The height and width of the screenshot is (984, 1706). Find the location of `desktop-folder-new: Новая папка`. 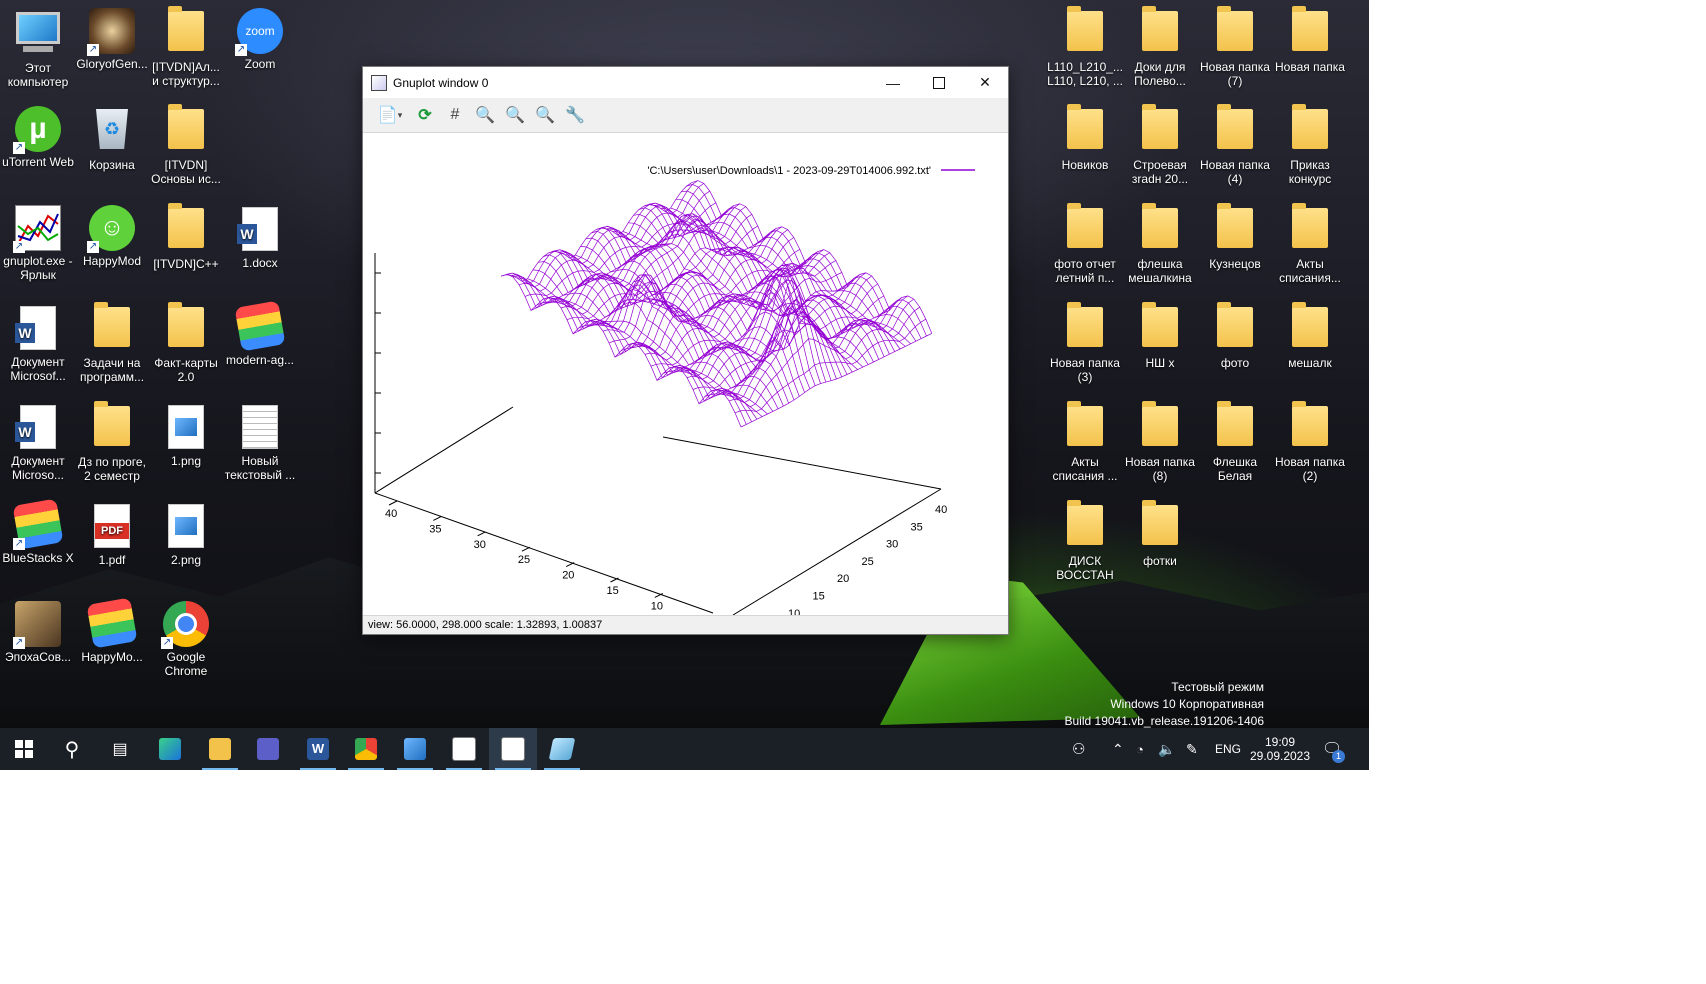

desktop-folder-new: Новая папка is located at coordinates (1310, 40).